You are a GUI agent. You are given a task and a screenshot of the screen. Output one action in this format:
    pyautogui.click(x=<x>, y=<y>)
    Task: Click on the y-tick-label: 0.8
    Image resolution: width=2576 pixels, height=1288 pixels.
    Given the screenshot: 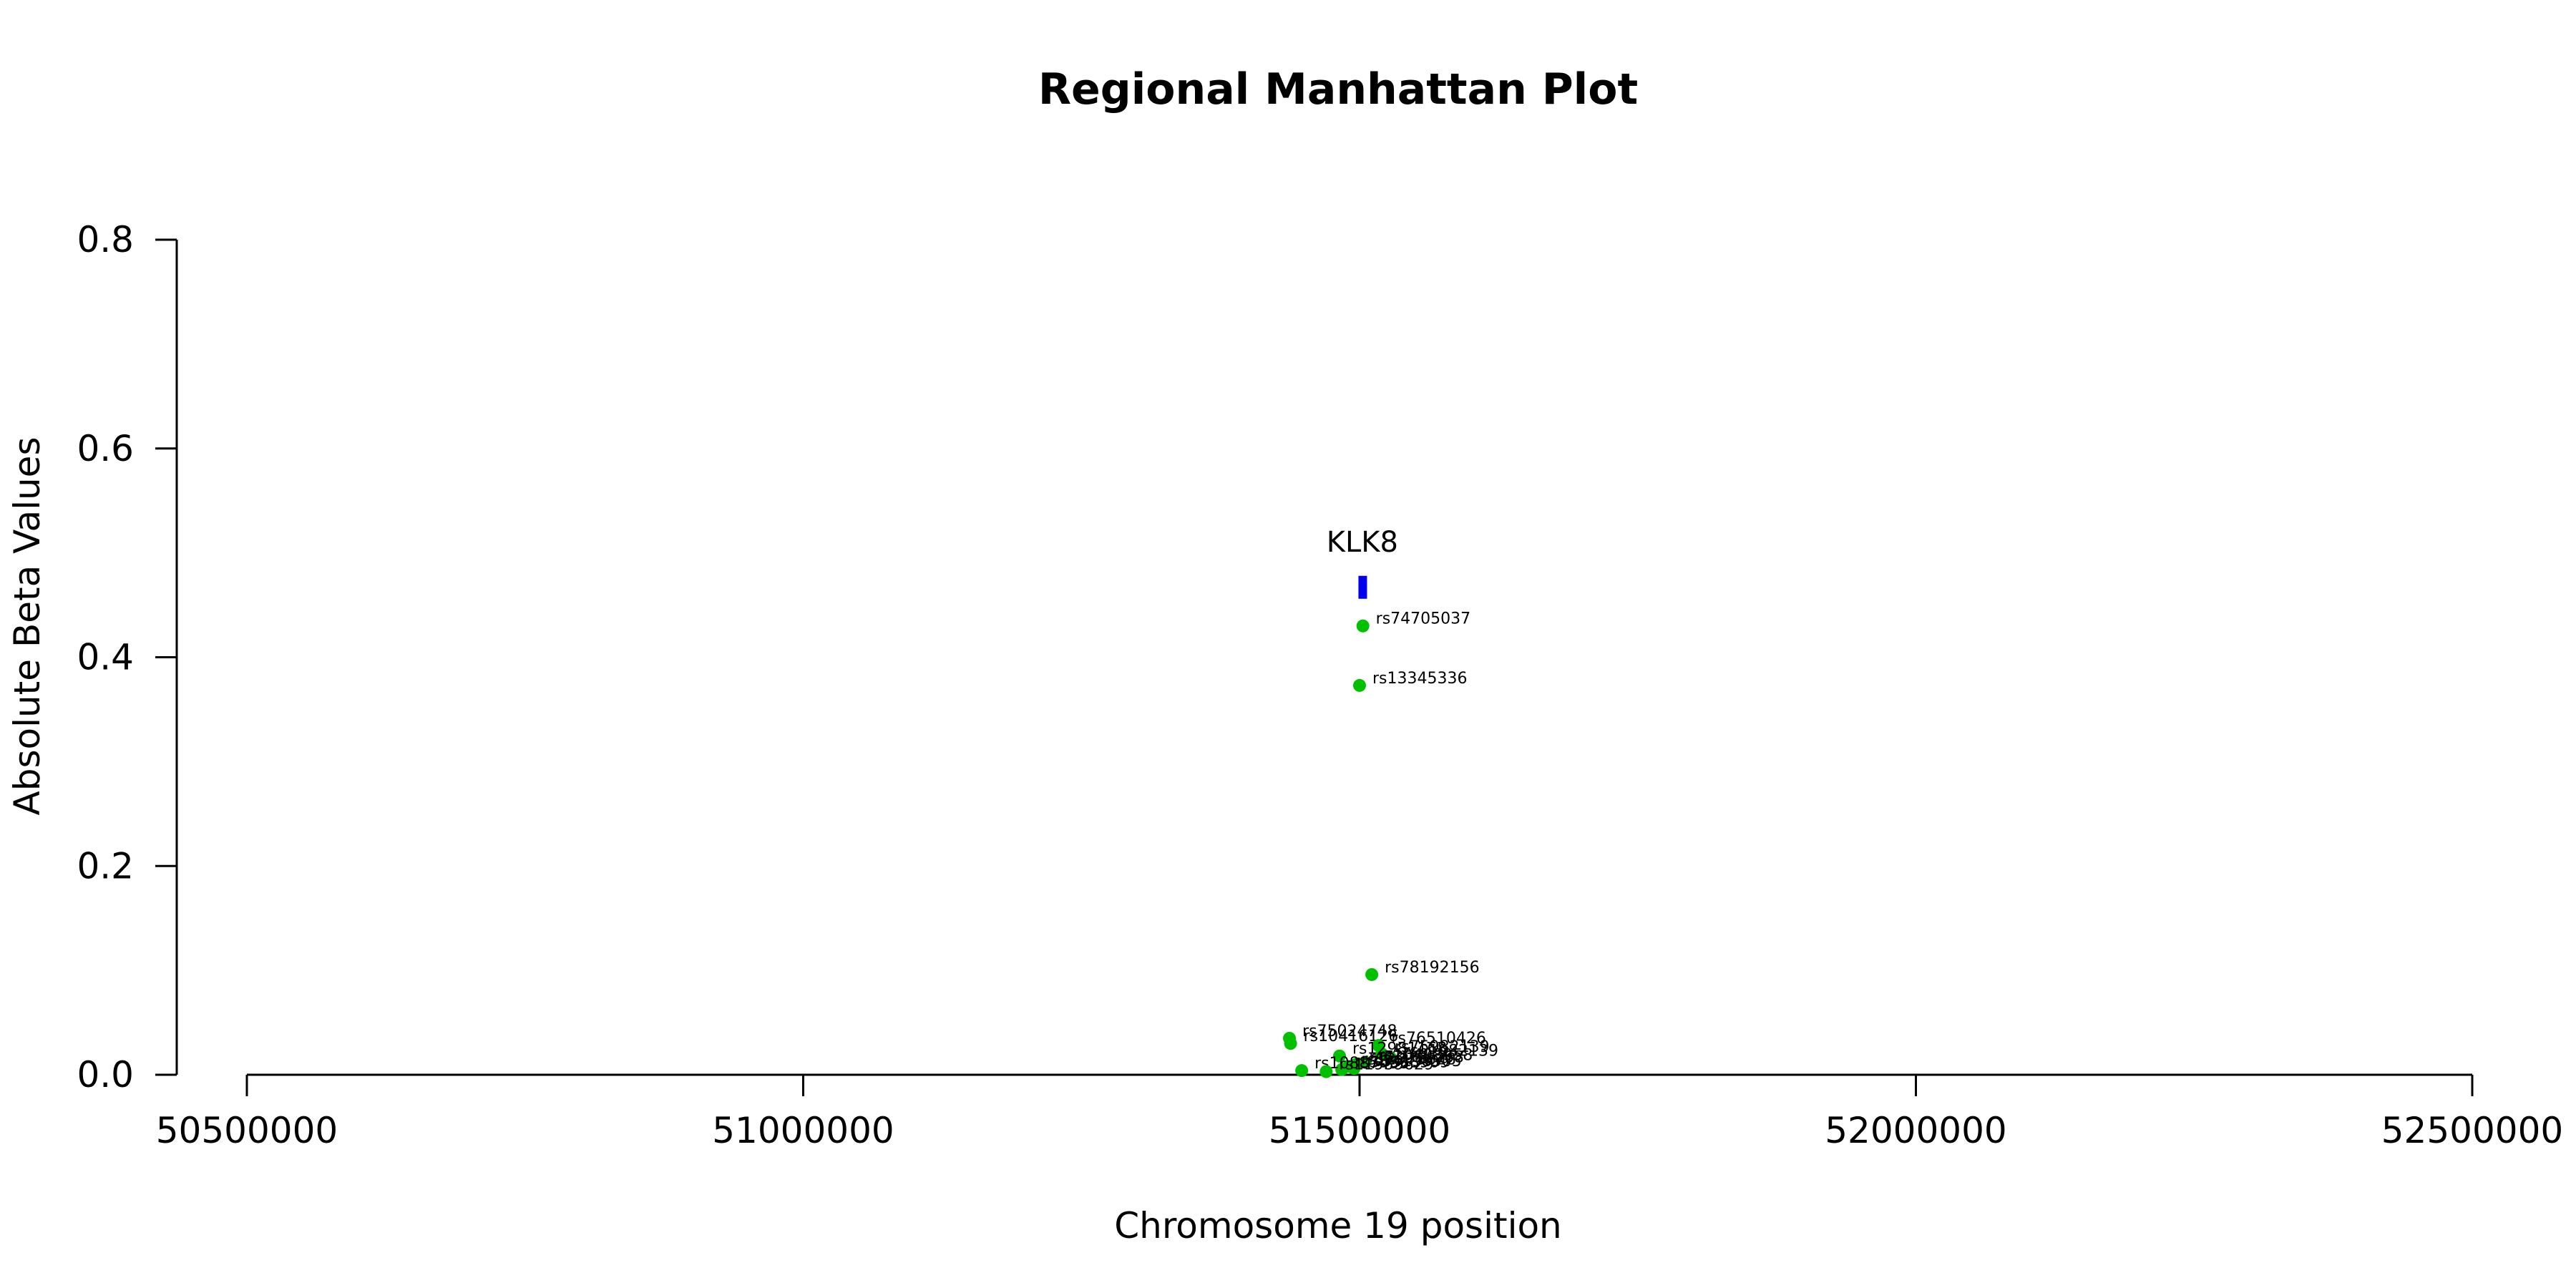 What is the action you would take?
    pyautogui.click(x=105, y=239)
    